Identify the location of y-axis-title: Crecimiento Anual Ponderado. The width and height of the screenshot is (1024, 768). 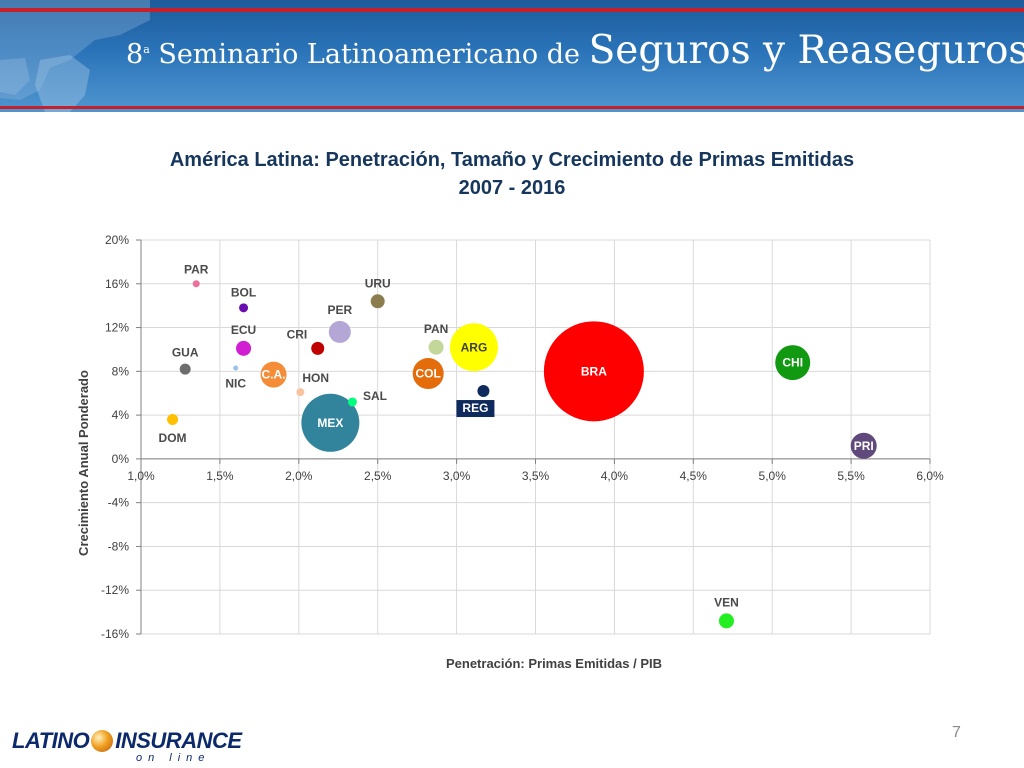
(83, 463).